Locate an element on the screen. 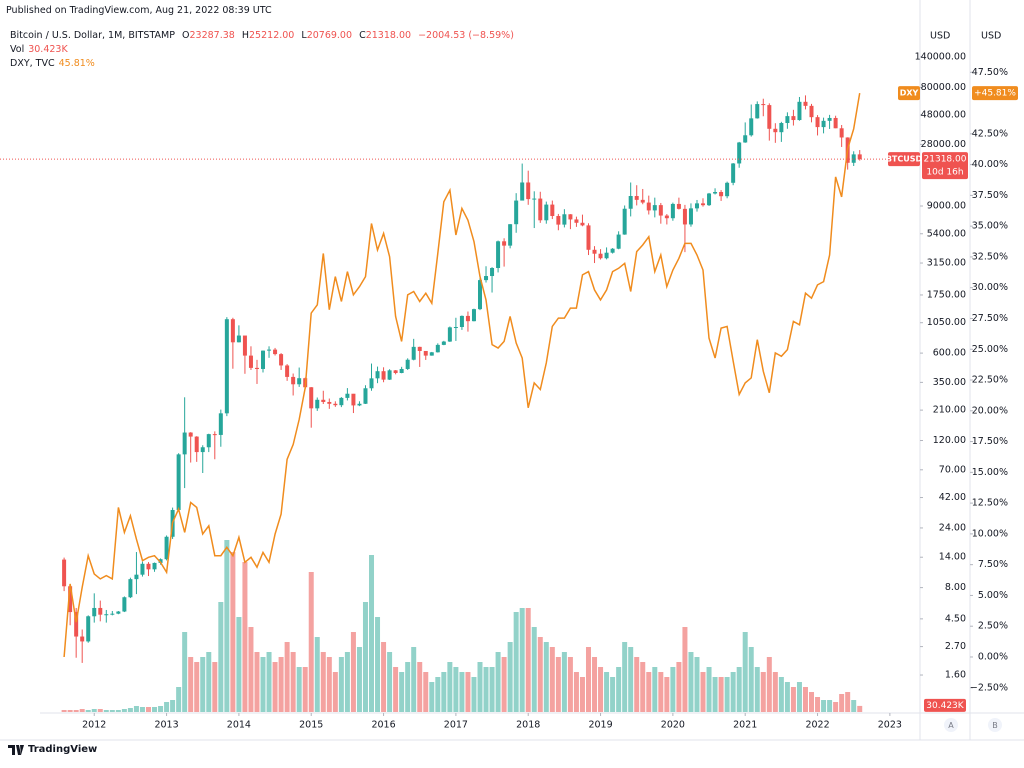 Image resolution: width=1024 pixels, height=768 pixels. price-label: 21318.00 is located at coordinates (945, 160).